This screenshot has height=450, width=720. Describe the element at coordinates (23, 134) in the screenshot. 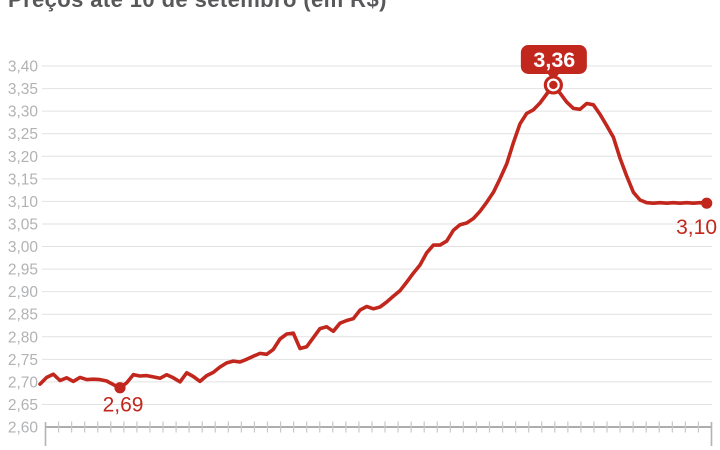

I see `y-axis-label: 3,25` at that location.